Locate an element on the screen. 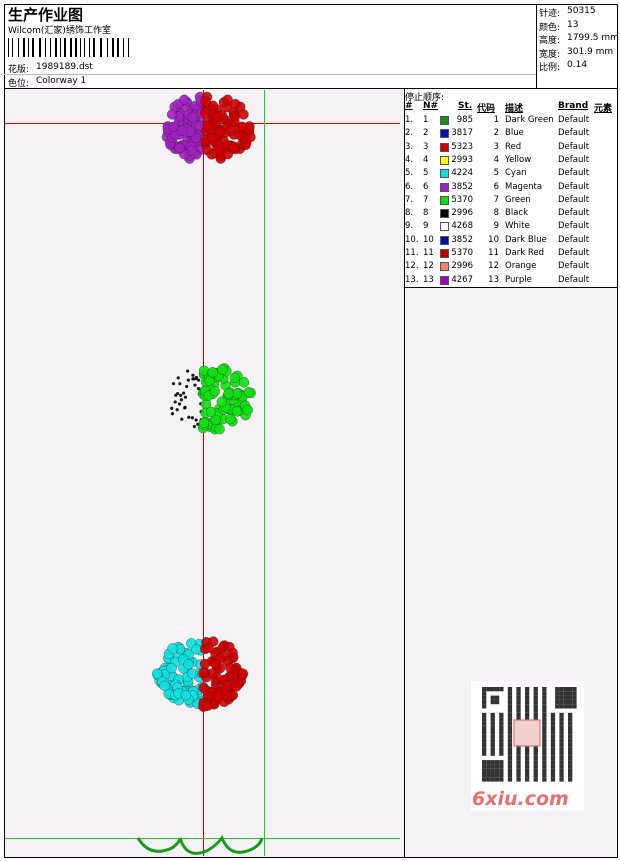  company: Wilcom(汇家)绣饰工作室 is located at coordinates (59, 31).